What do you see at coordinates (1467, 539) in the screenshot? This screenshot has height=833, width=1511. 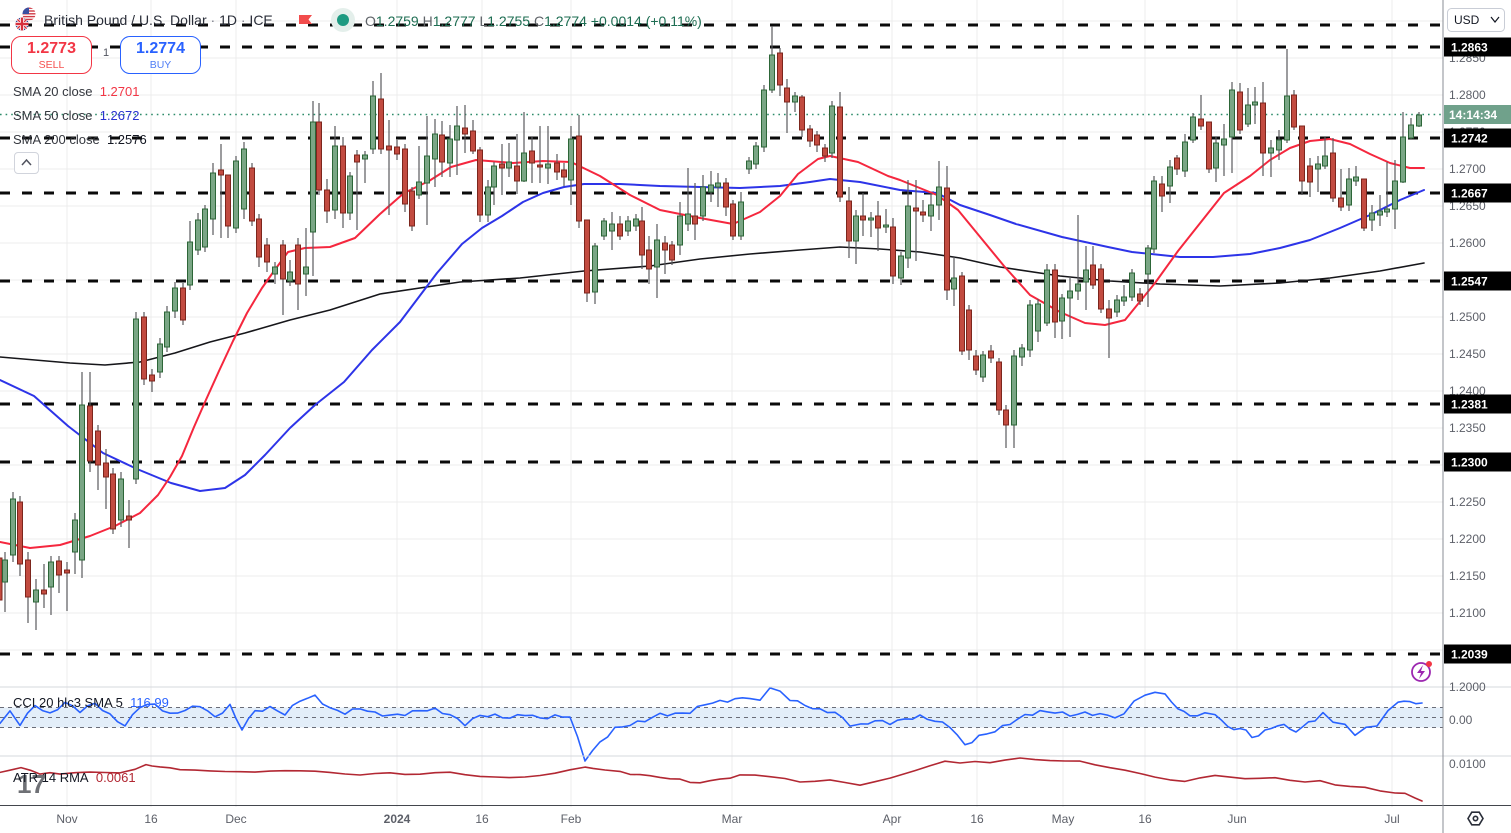 I see `svg-text: 1.2200` at bounding box center [1467, 539].